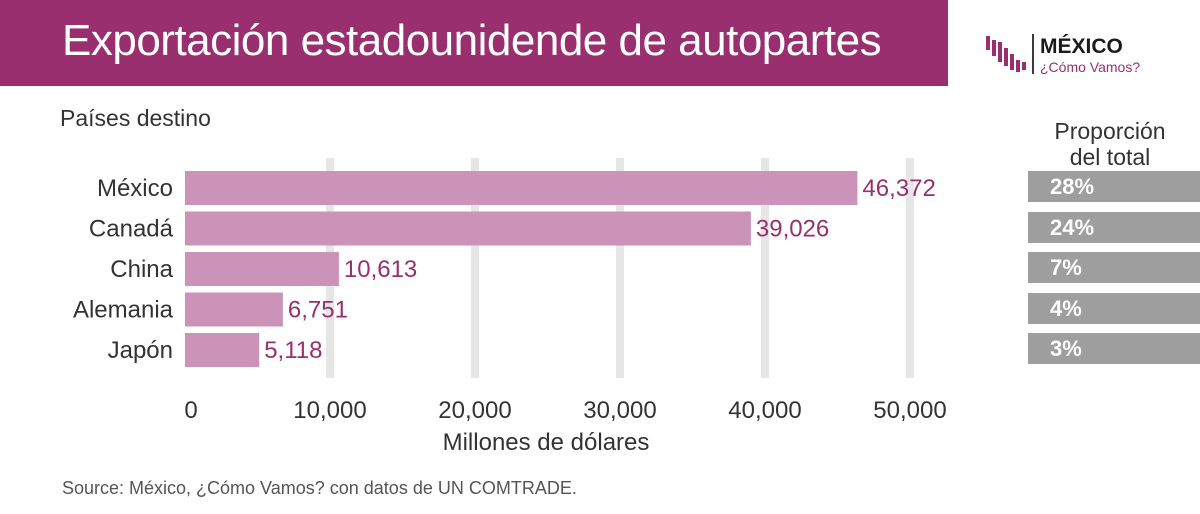 Image resolution: width=1200 pixels, height=514 pixels. What do you see at coordinates (123, 310) in the screenshot?
I see `category-label: Alemania` at bounding box center [123, 310].